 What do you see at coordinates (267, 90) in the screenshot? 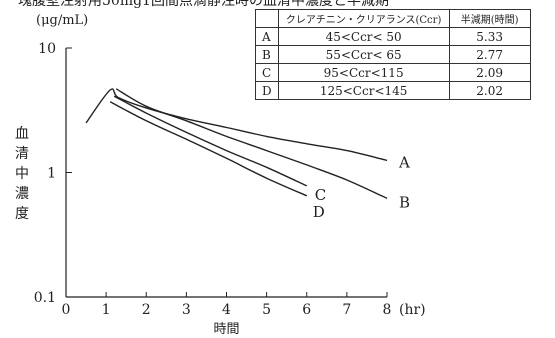
I see `table-cell-id: D` at bounding box center [267, 90].